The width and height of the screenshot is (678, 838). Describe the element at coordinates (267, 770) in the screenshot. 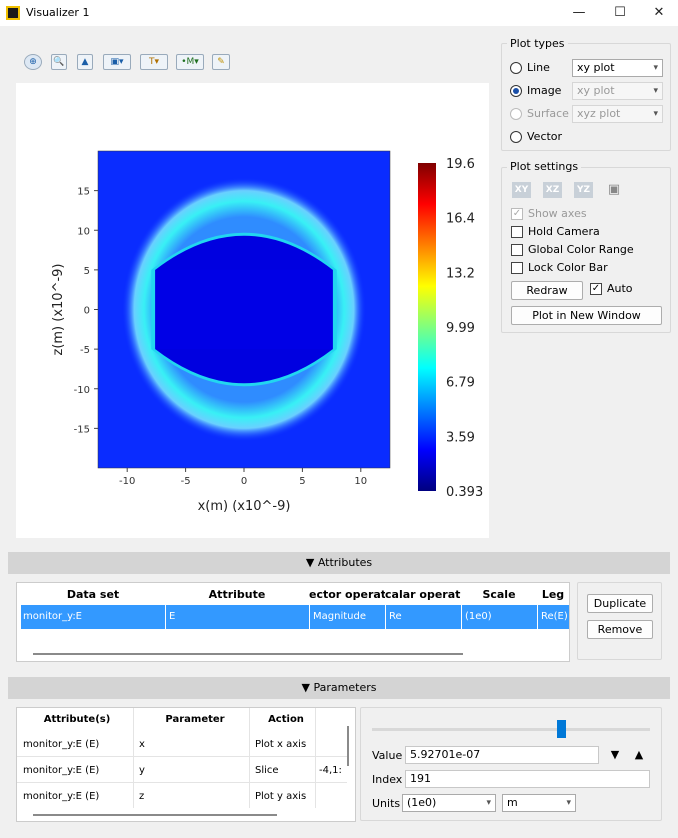

I see `cell-action: Slice` at that location.